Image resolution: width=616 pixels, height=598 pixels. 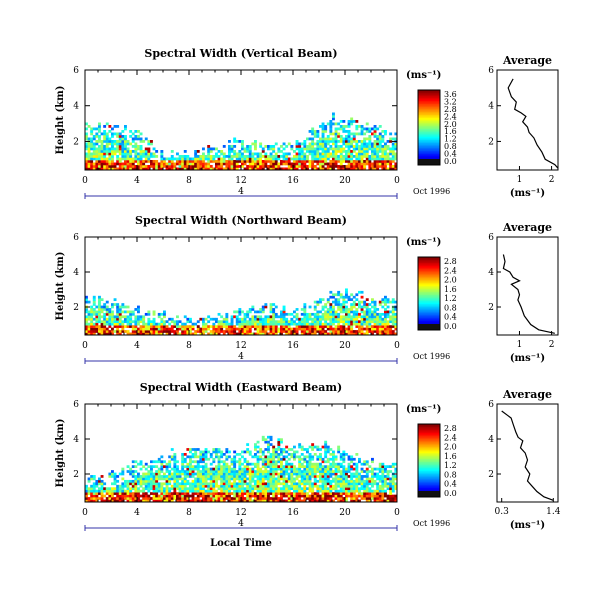 I want to click on colorbar-tick-label: 0.4, so click(x=450, y=484).